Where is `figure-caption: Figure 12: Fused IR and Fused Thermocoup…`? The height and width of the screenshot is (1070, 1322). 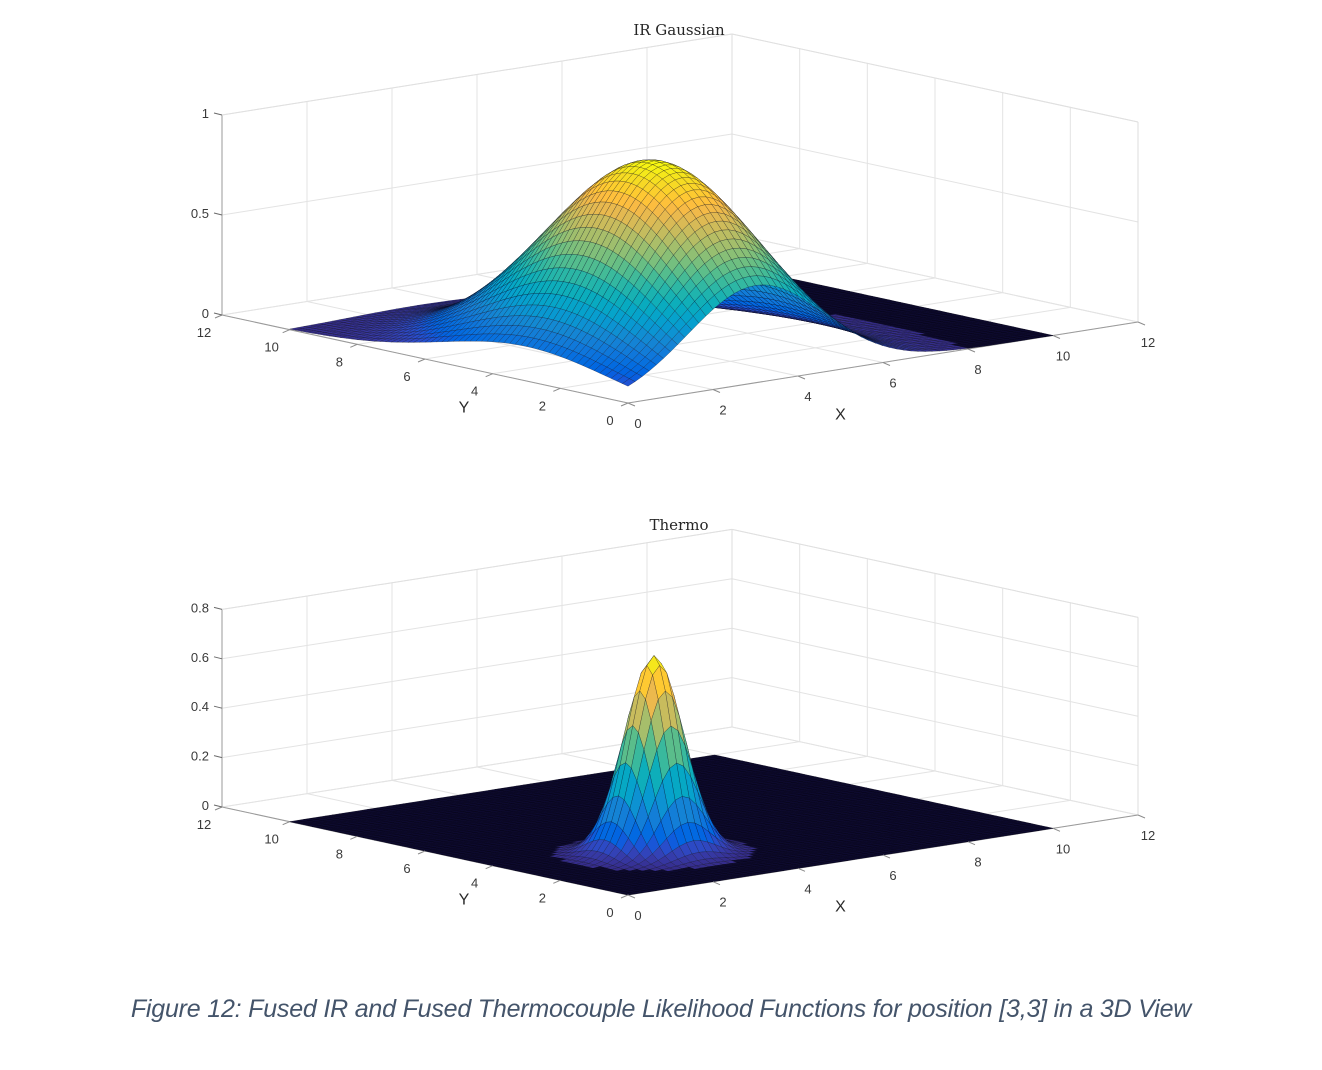 figure-caption: Figure 12: Fused IR and Fused Thermocoup… is located at coordinates (661, 1009).